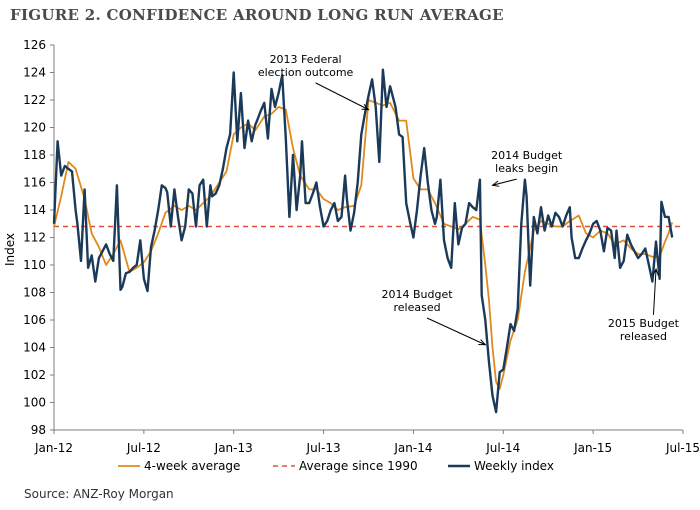 The width and height of the screenshot is (700, 510). Describe the element at coordinates (592, 448) in the screenshot. I see `x-tick-label: Jan-15` at that location.